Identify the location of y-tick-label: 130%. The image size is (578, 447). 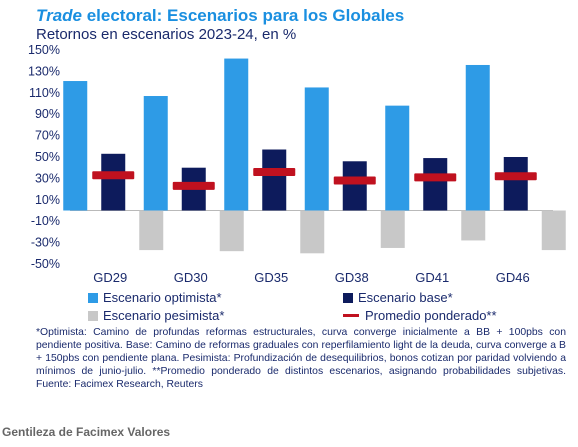
(44, 71).